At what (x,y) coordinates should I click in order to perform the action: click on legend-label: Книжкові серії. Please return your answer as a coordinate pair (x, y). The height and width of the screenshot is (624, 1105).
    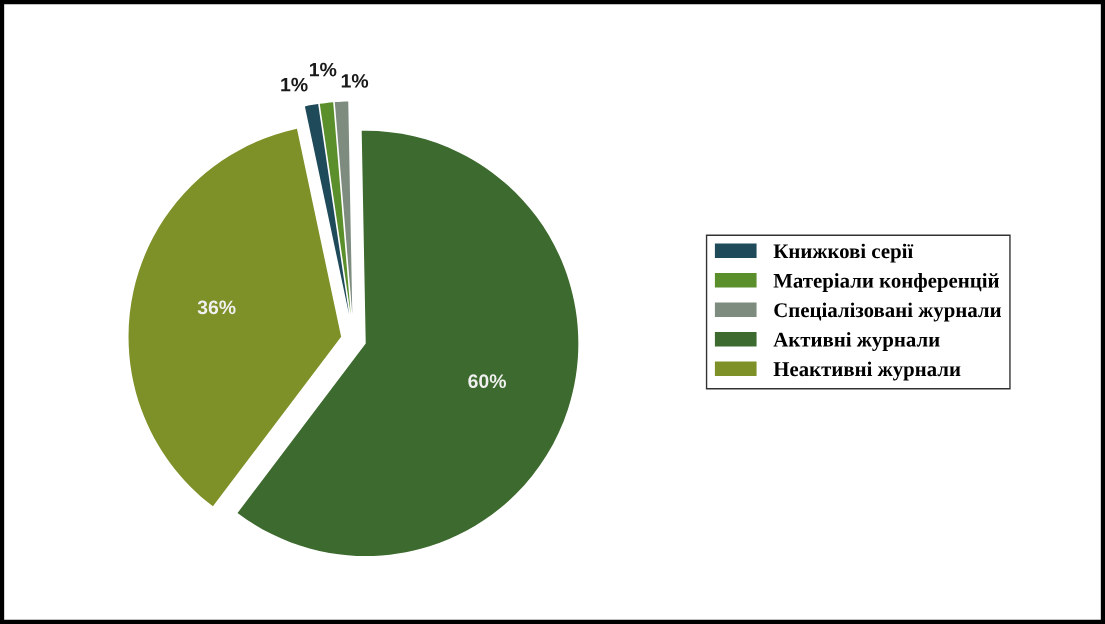
    Looking at the image, I should click on (843, 253).